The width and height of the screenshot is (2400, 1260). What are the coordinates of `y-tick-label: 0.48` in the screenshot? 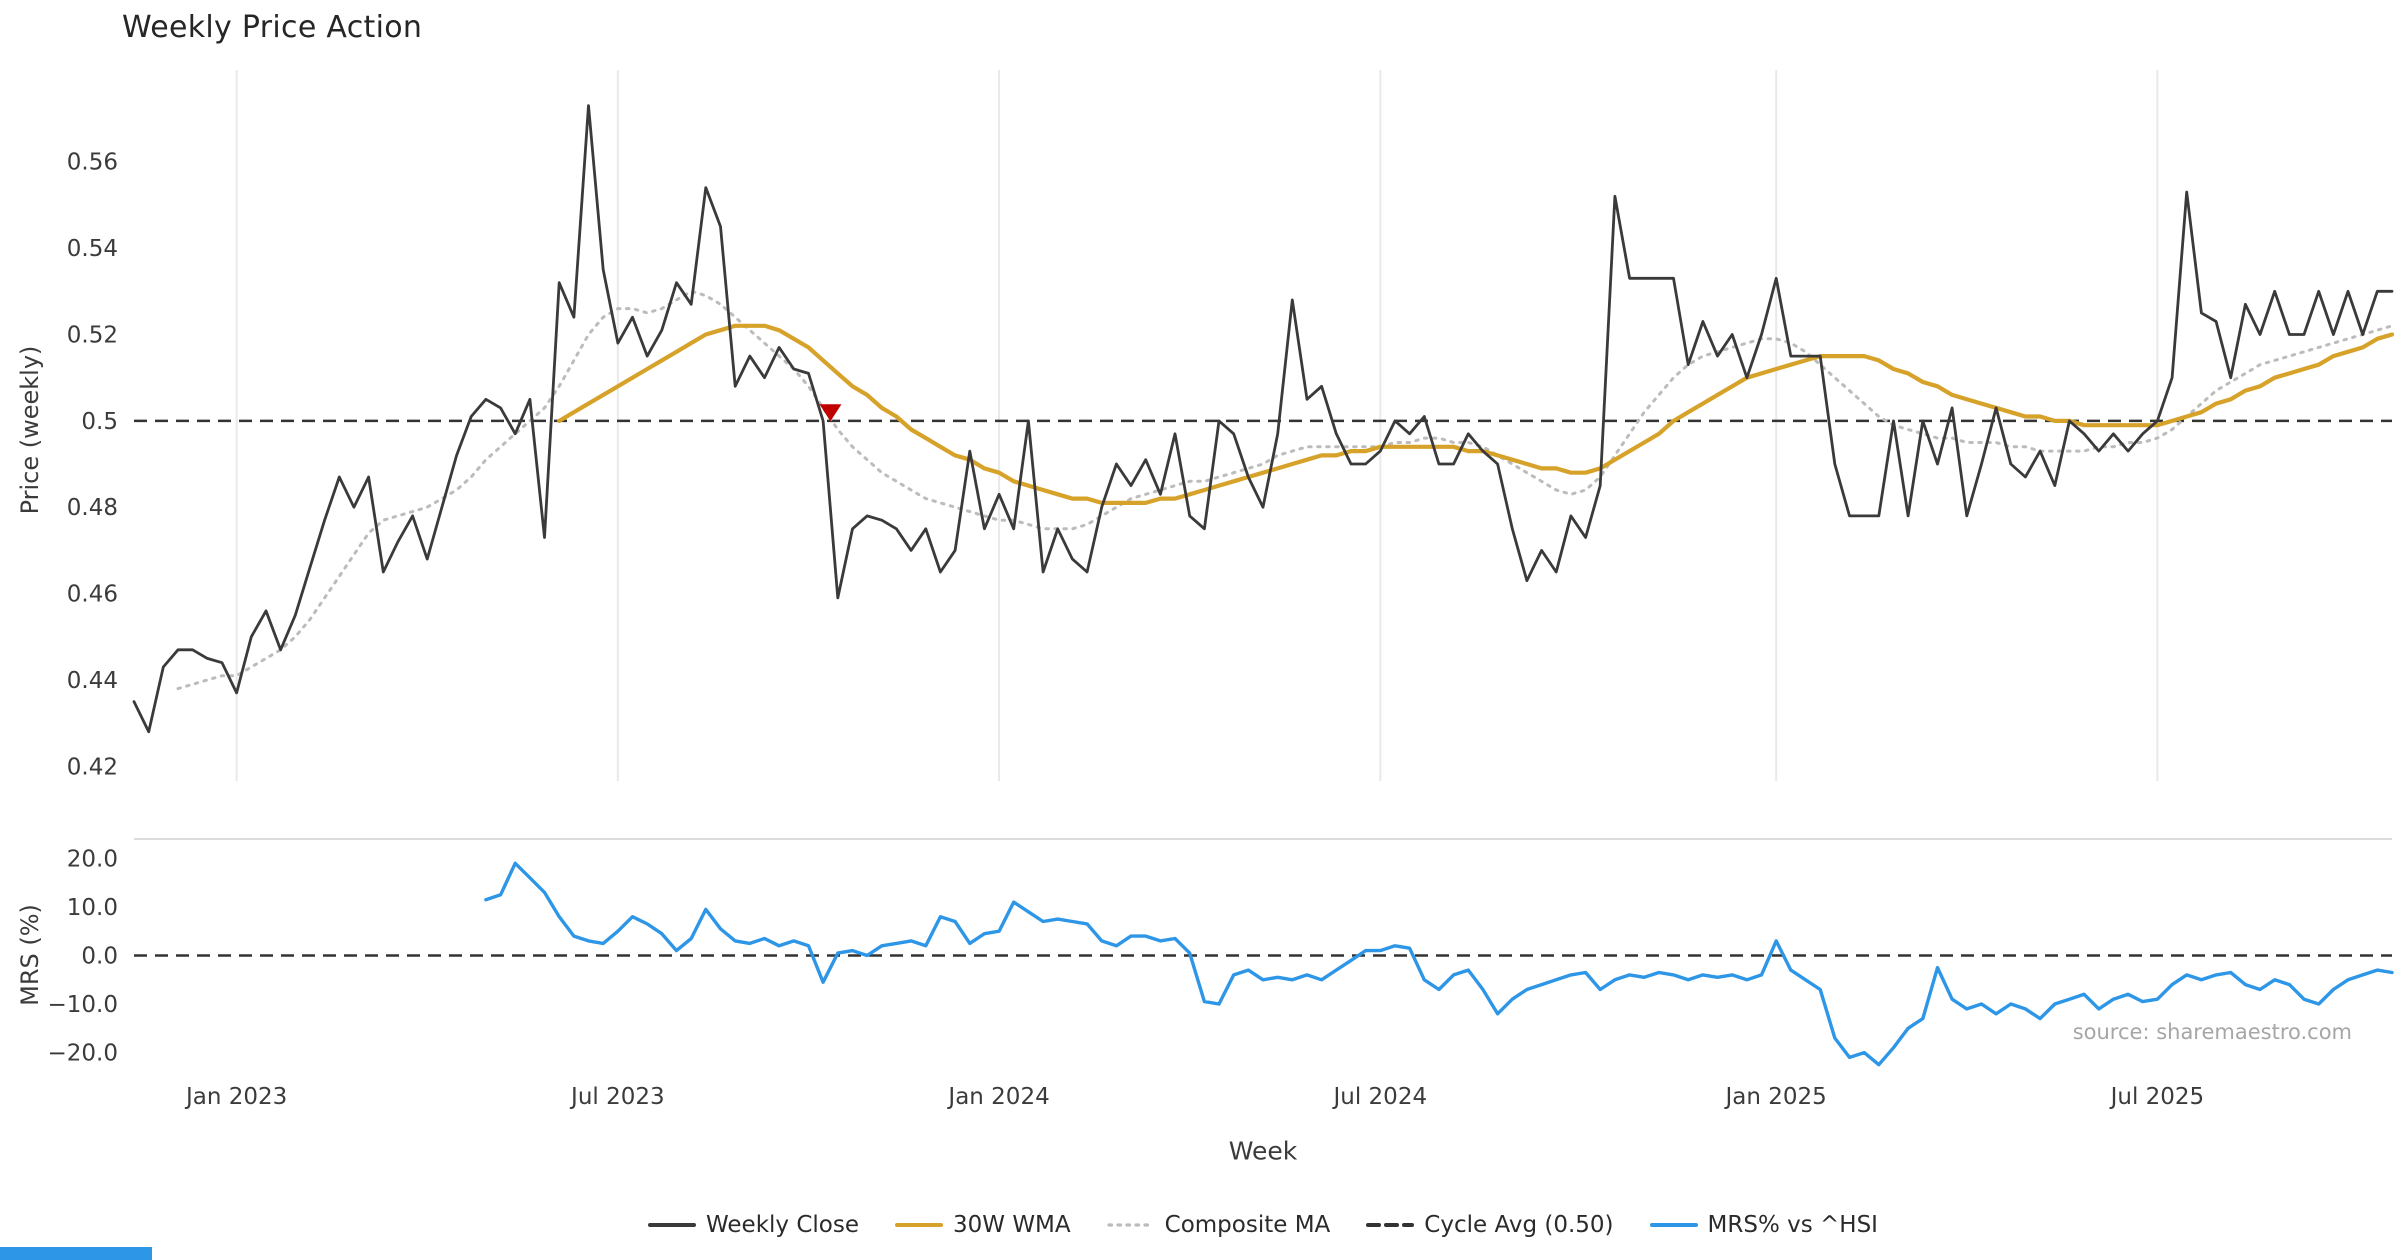 It's located at (92, 508).